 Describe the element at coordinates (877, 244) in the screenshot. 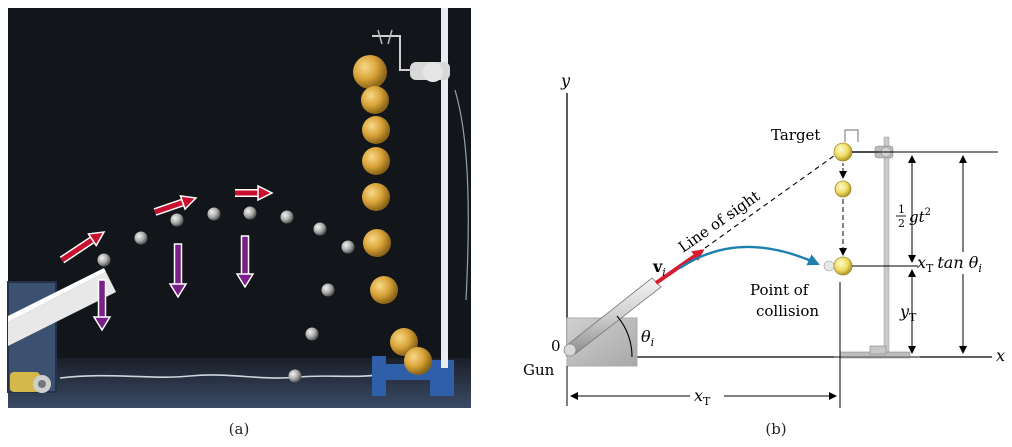

I see `stand` at that location.